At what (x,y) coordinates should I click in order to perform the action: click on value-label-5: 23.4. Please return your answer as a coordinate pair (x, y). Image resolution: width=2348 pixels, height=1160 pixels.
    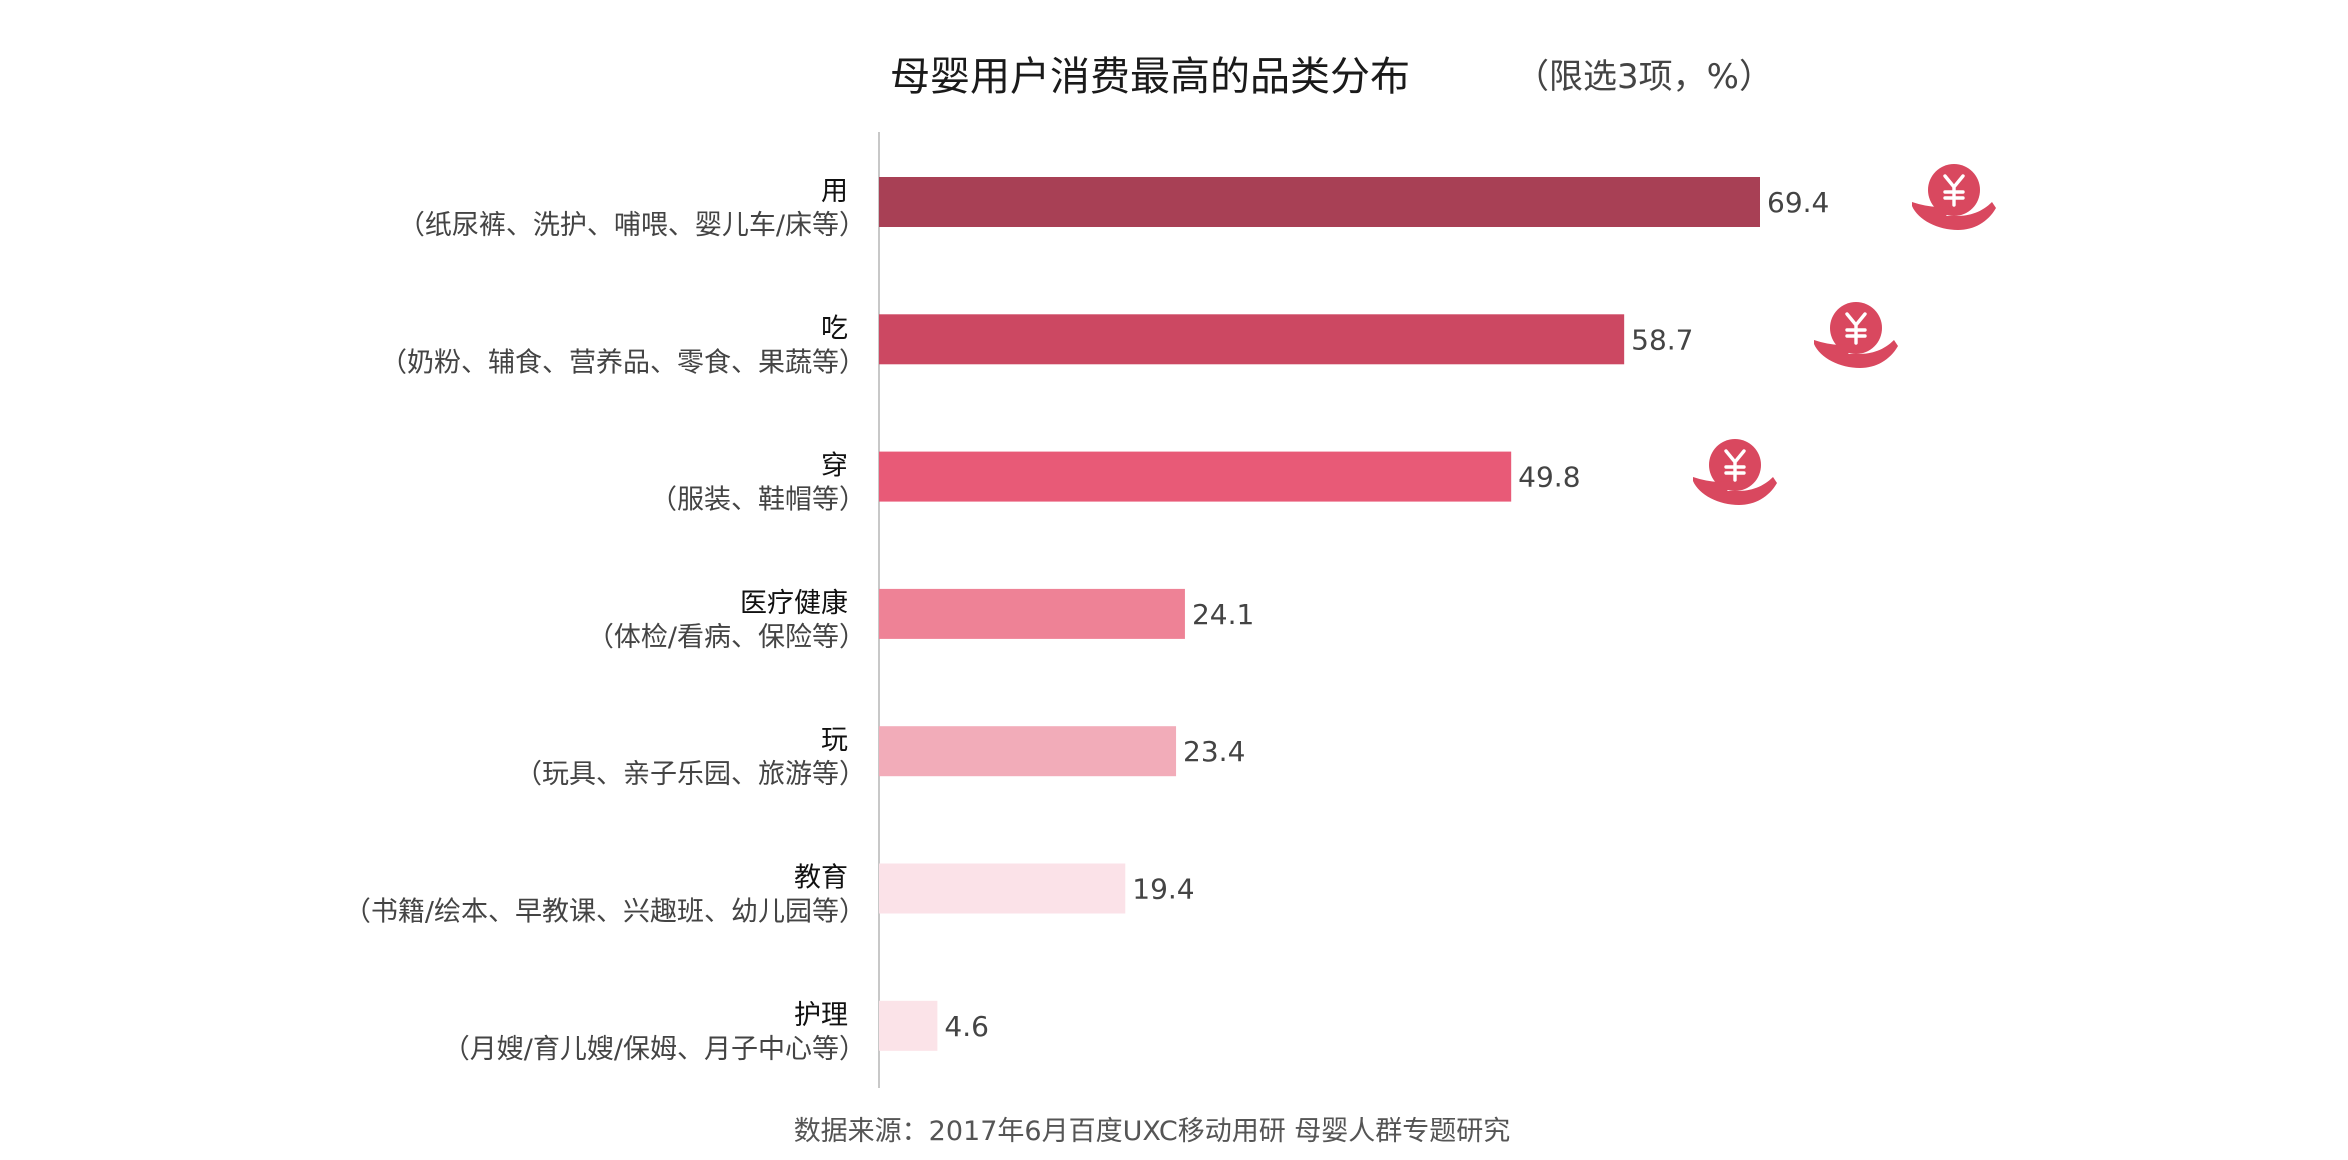
    Looking at the image, I should click on (1214, 751).